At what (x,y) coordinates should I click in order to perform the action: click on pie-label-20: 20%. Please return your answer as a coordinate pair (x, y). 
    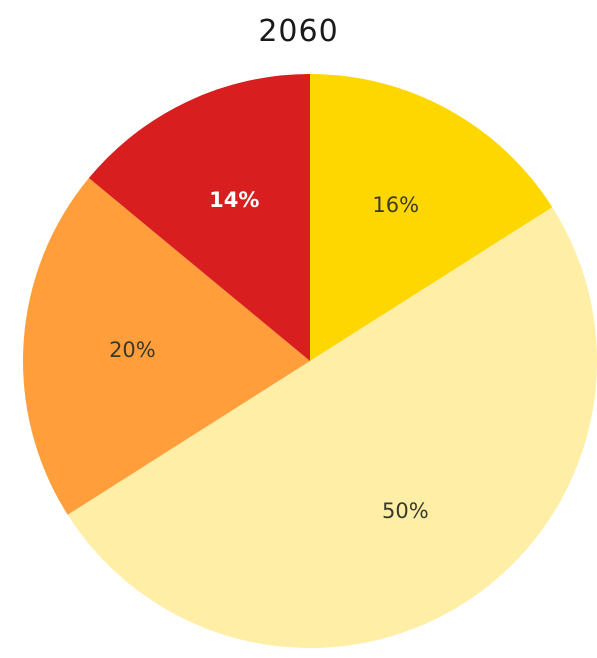
    Looking at the image, I should click on (132, 350).